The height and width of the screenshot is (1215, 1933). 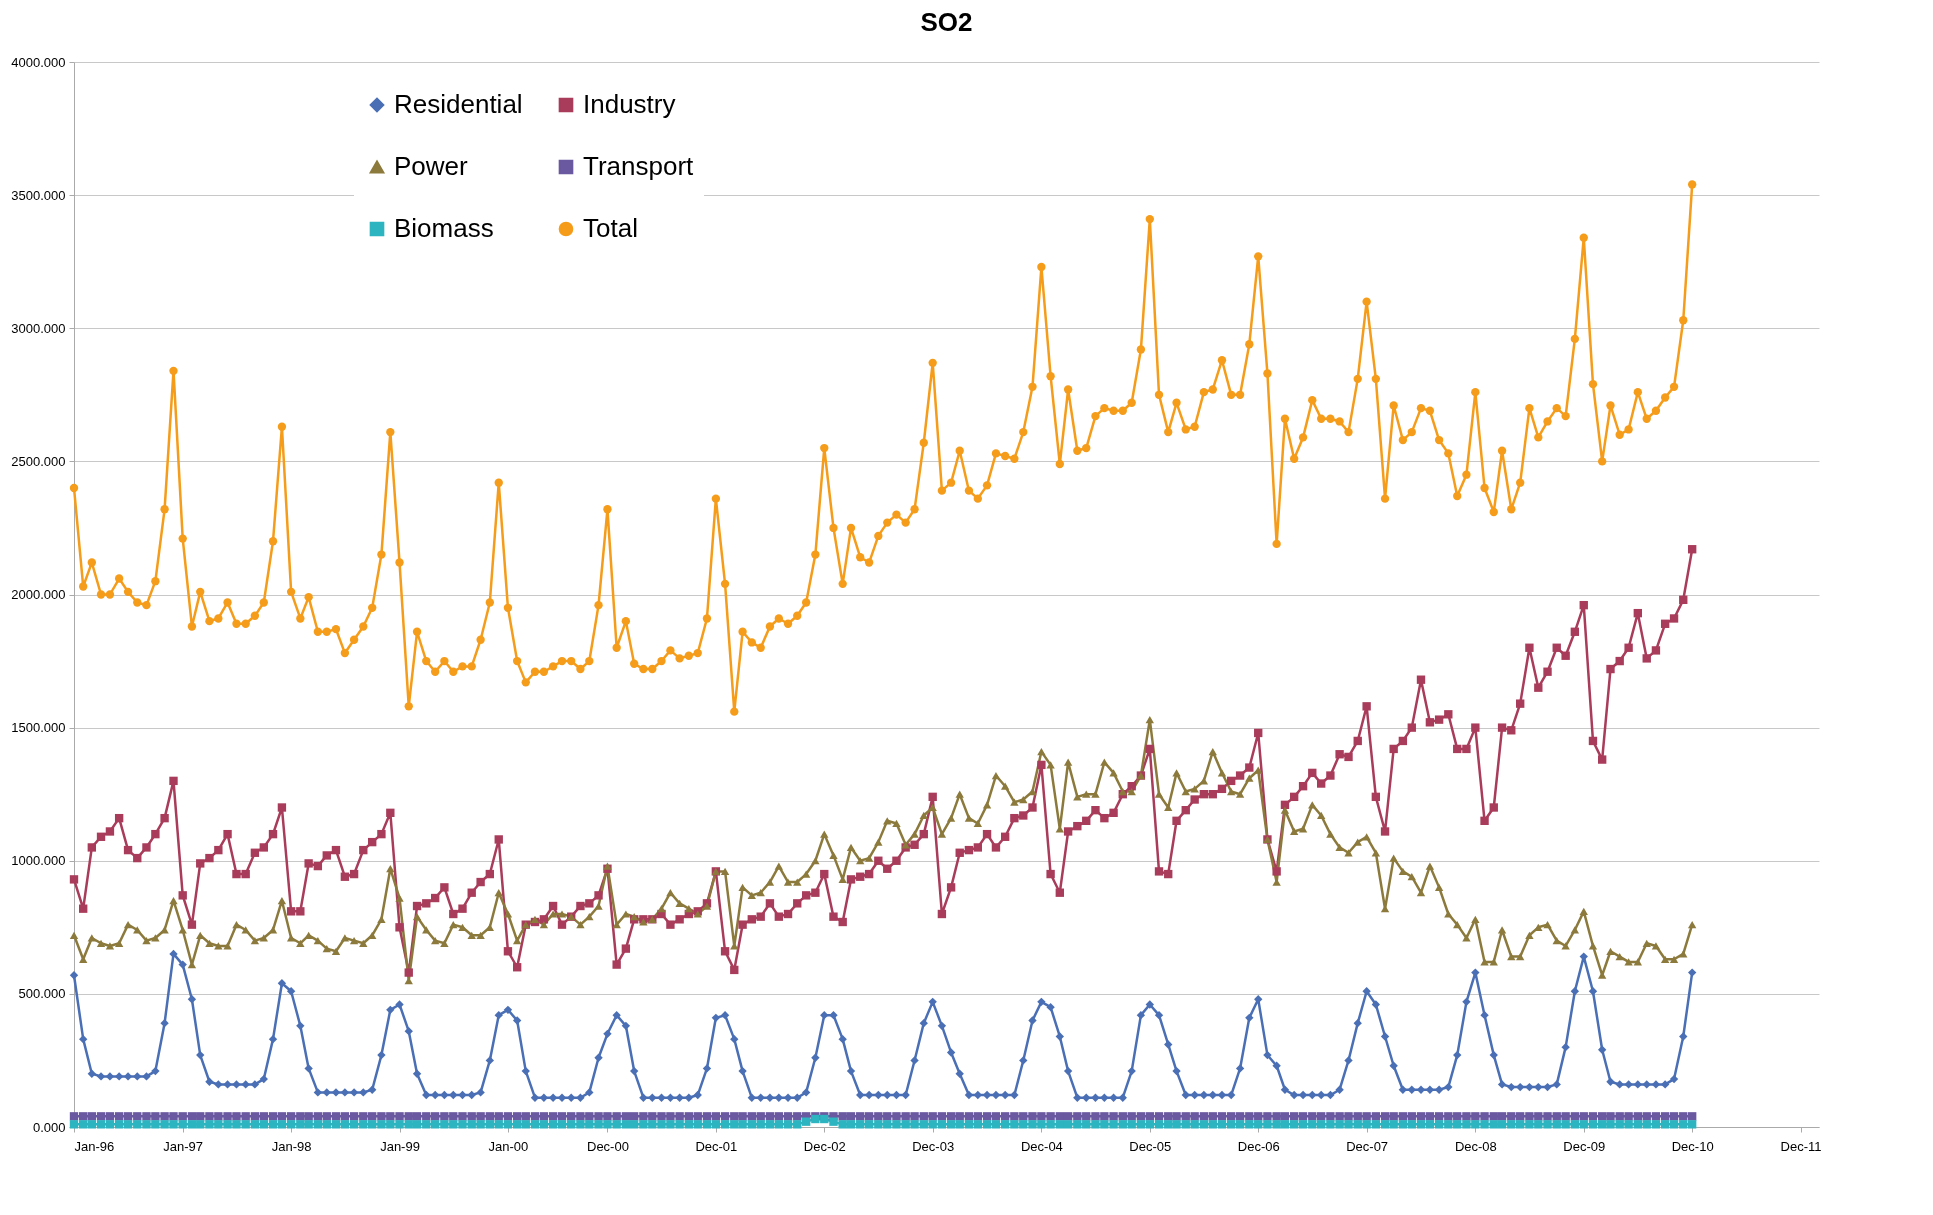 What do you see at coordinates (1801, 1146) in the screenshot?
I see `x-tick-label: Dec-11` at bounding box center [1801, 1146].